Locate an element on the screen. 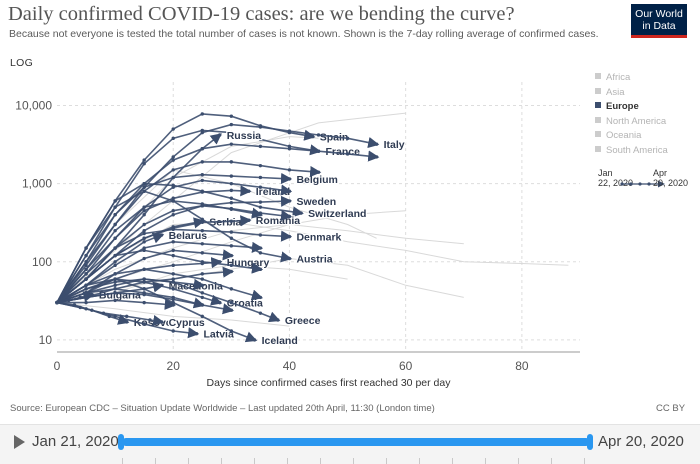  timeline-start-date: Jan 21, 2020 is located at coordinates (75, 441).